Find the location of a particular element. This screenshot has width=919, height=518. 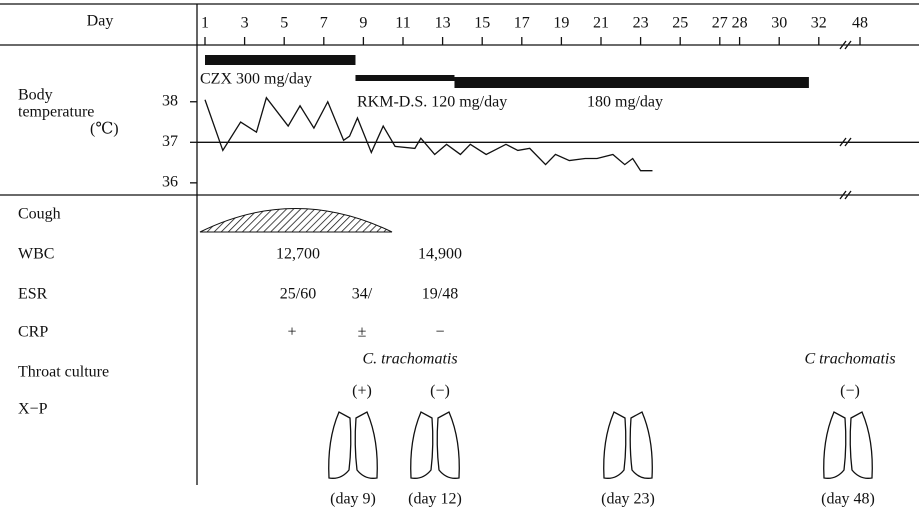

day-tick-label: 15 is located at coordinates (482, 23).